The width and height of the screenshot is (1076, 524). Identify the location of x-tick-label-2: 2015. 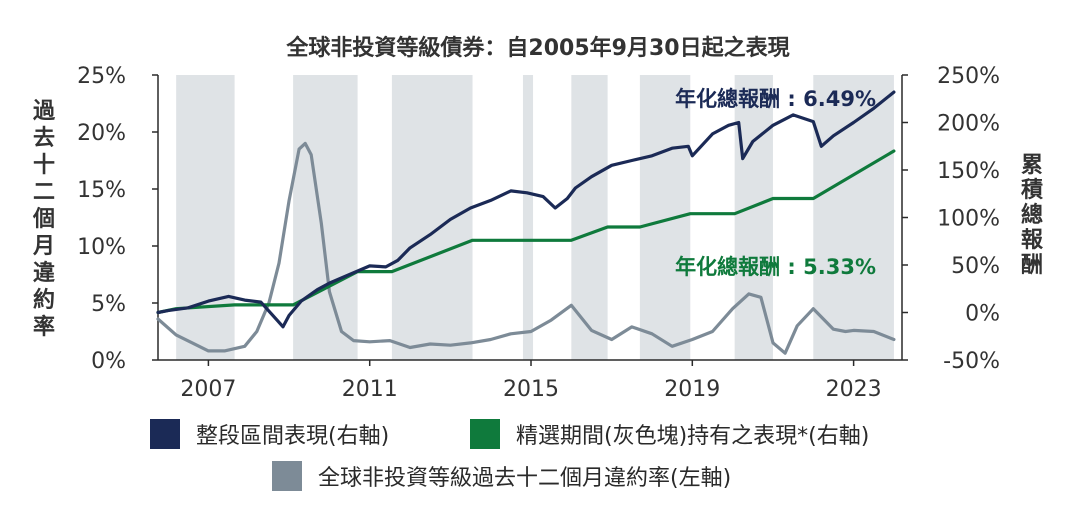
(531, 388).